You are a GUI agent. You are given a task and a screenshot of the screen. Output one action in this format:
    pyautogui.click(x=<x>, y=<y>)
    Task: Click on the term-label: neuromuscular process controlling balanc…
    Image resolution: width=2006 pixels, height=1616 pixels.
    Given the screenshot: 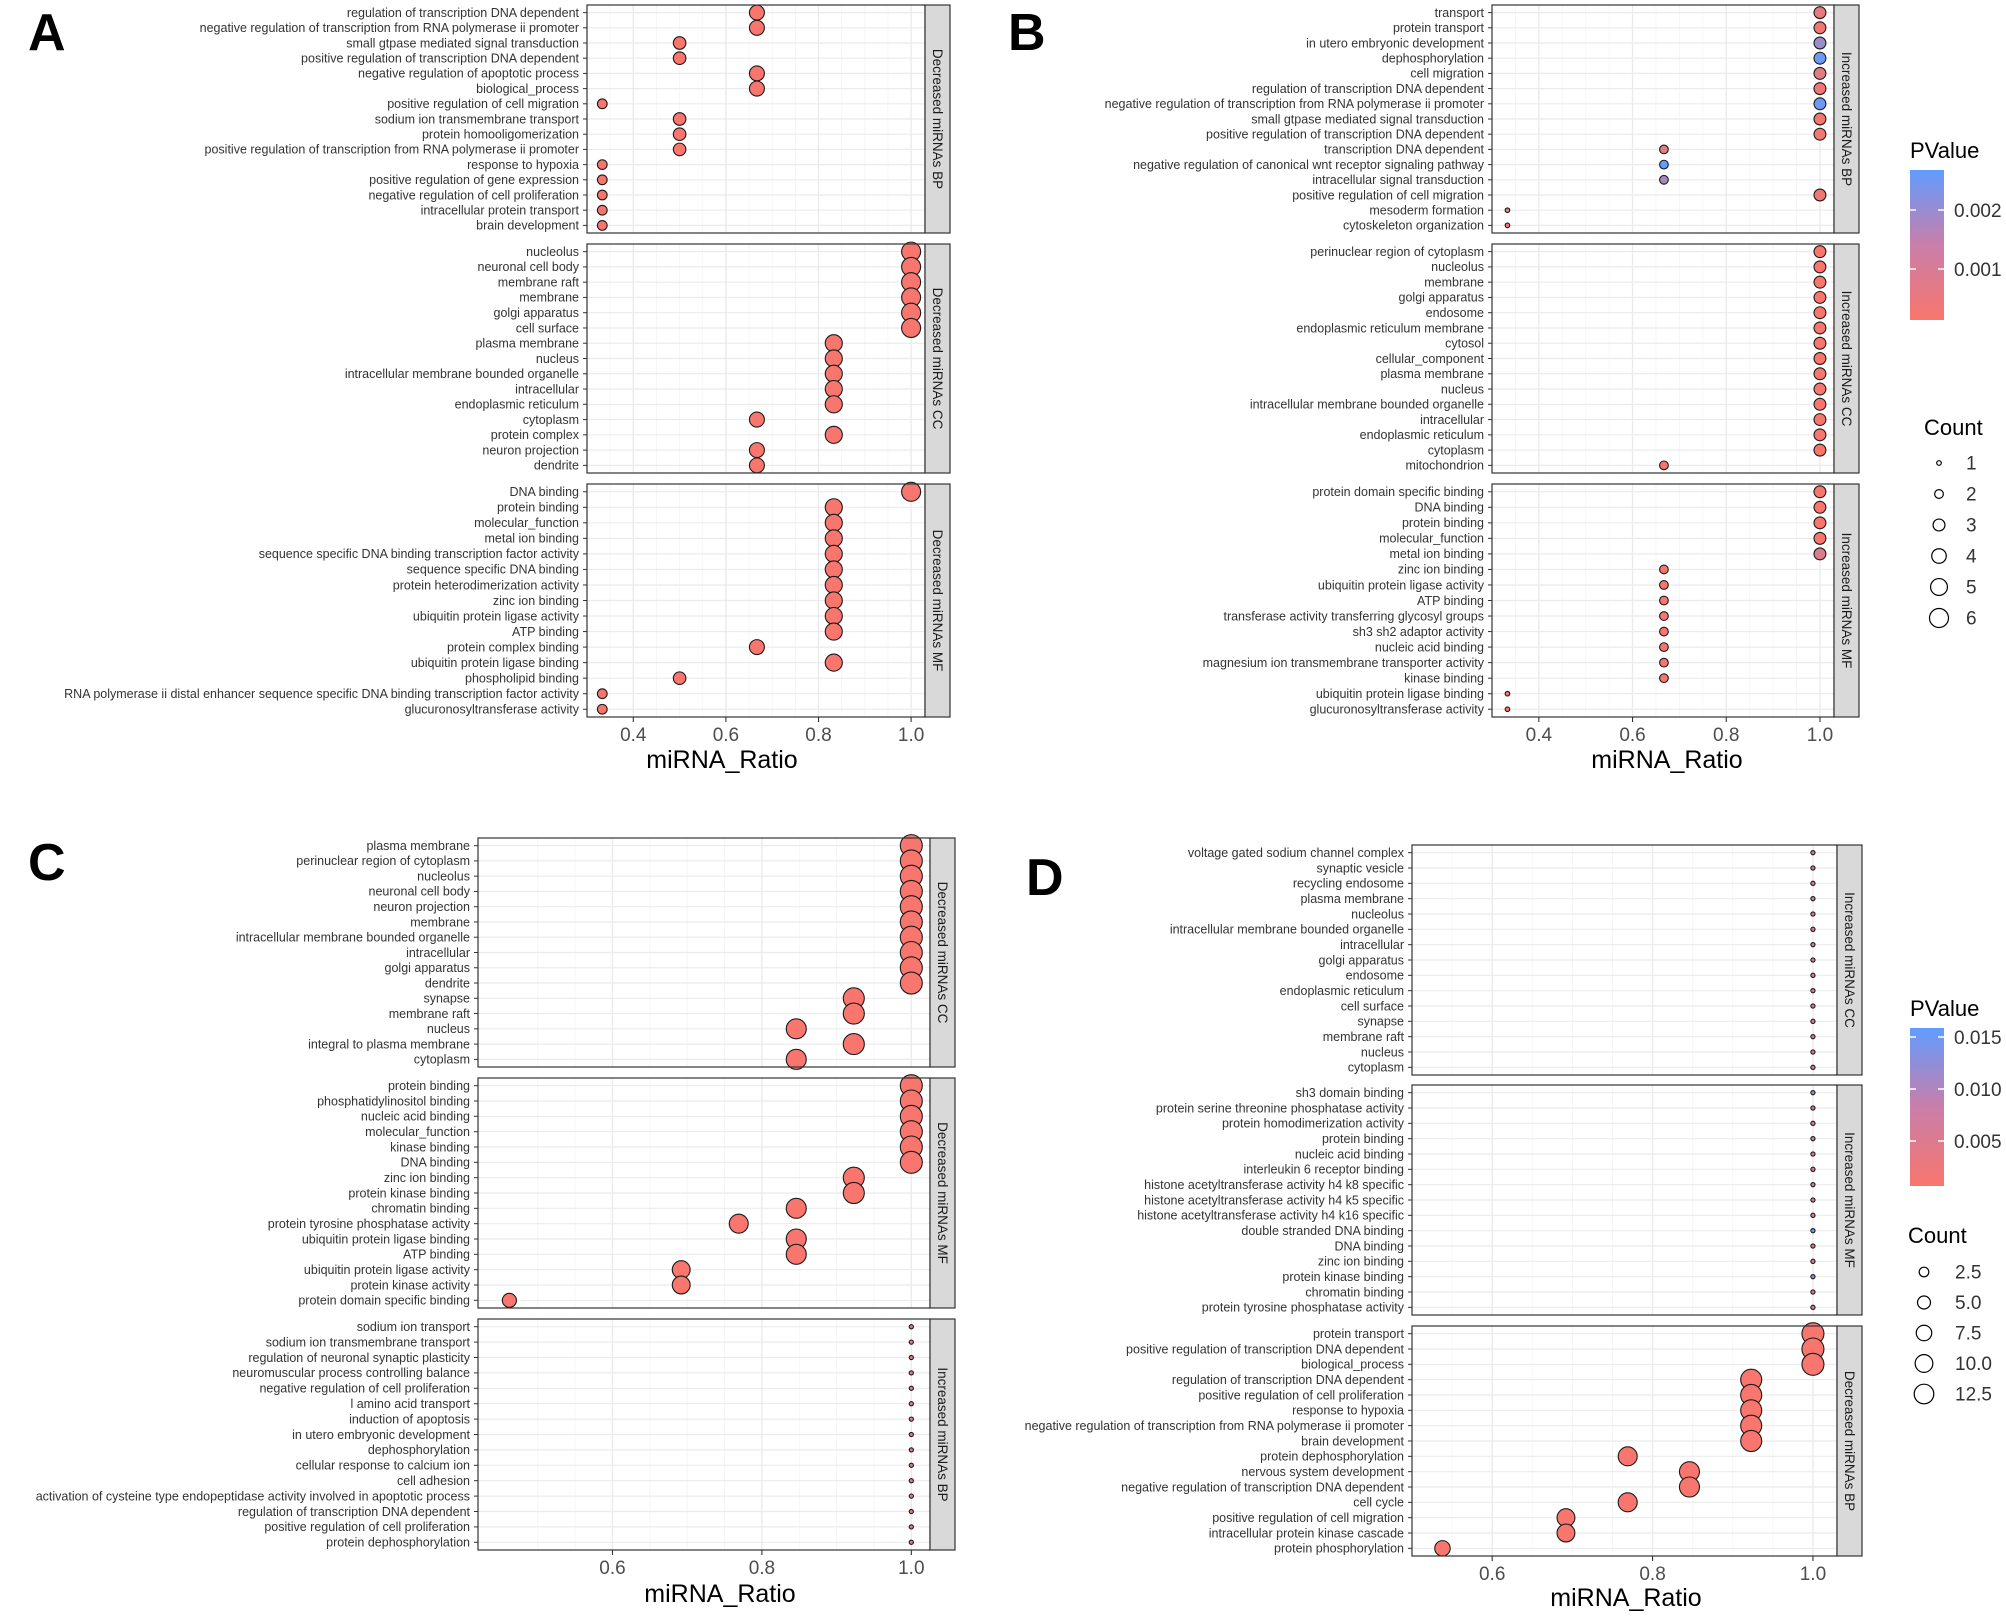 What is the action you would take?
    pyautogui.click(x=351, y=1373)
    